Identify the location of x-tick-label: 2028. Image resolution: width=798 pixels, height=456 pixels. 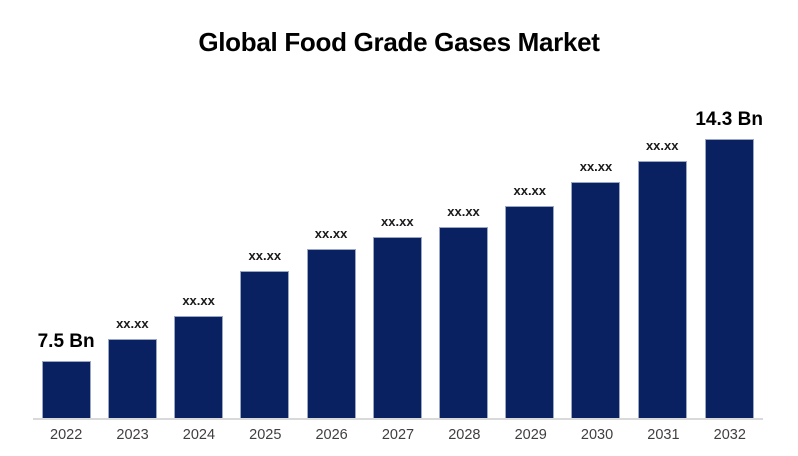
(464, 435).